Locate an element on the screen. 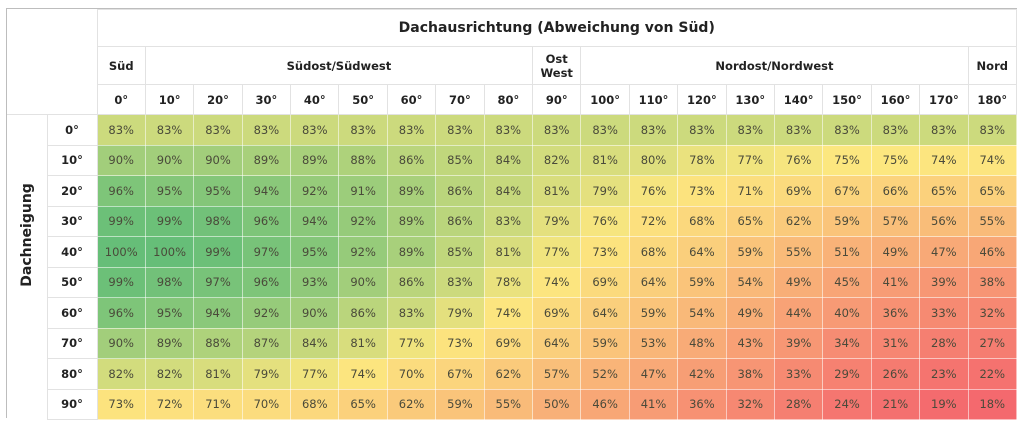  heatmap-cell: 96% is located at coordinates (266, 282).